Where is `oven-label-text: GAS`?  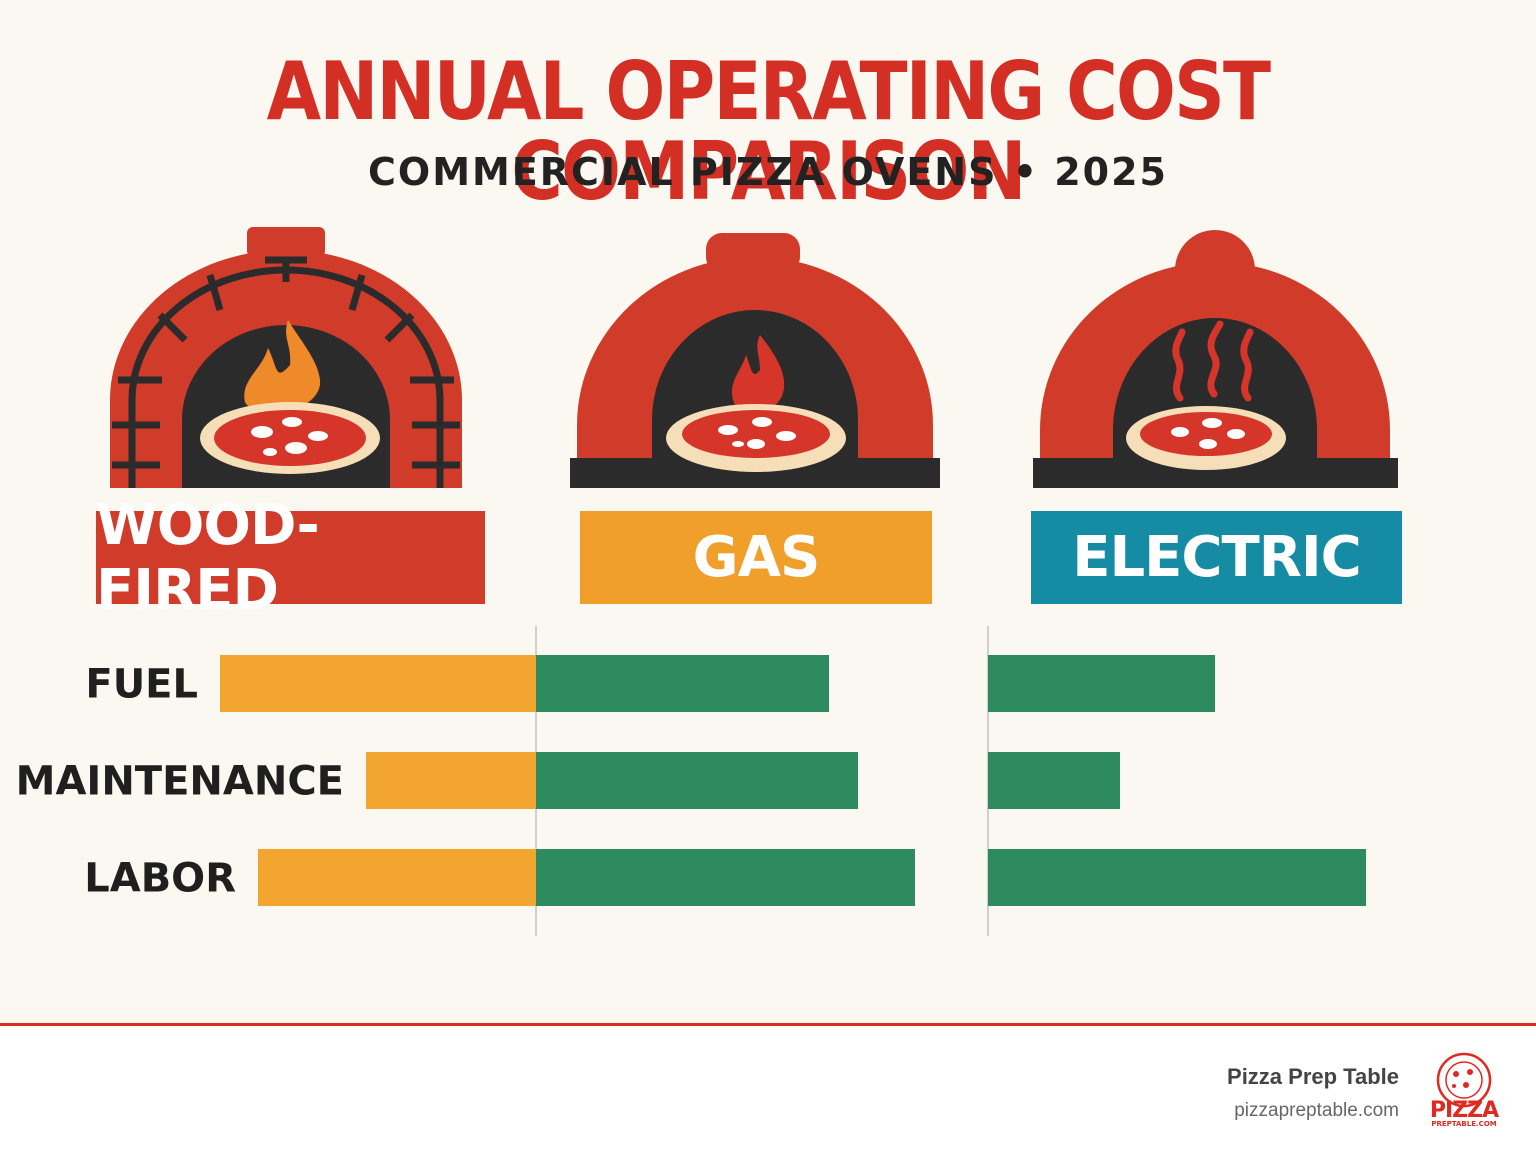 oven-label-text: GAS is located at coordinates (756, 557).